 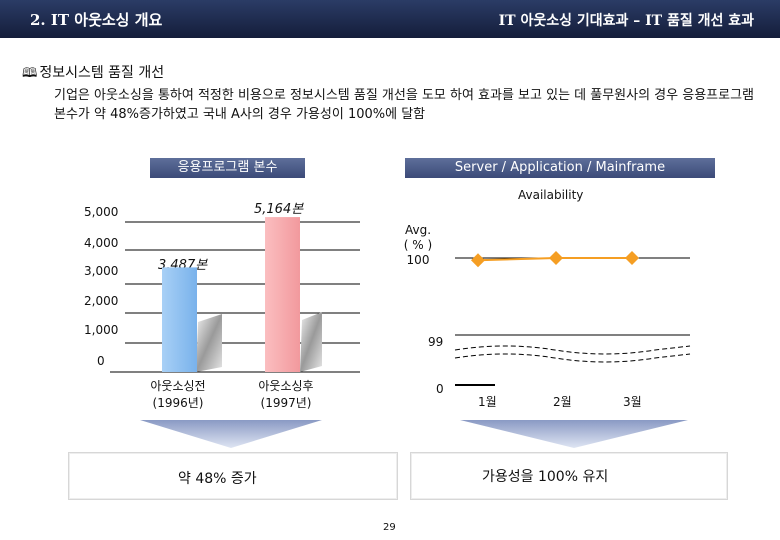 I want to click on page-number: 29, so click(x=389, y=527).